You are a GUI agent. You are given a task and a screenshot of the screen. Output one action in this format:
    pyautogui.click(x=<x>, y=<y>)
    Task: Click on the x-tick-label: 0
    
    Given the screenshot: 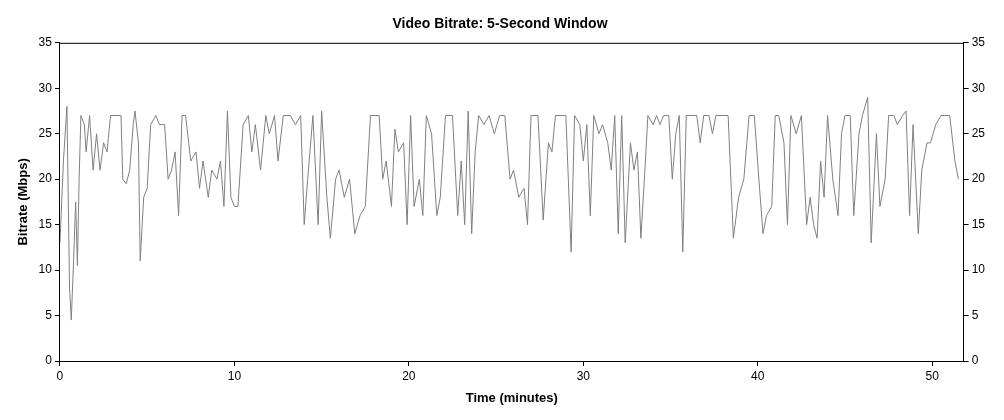 What is the action you would take?
    pyautogui.click(x=60, y=375)
    